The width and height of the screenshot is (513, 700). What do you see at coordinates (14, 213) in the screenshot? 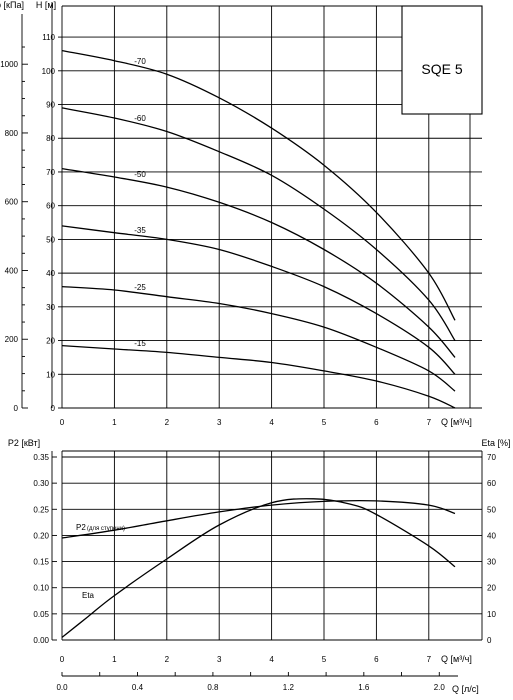
I see `pressure-axis-ticks: 0 200 400 600 800 1000` at bounding box center [14, 213].